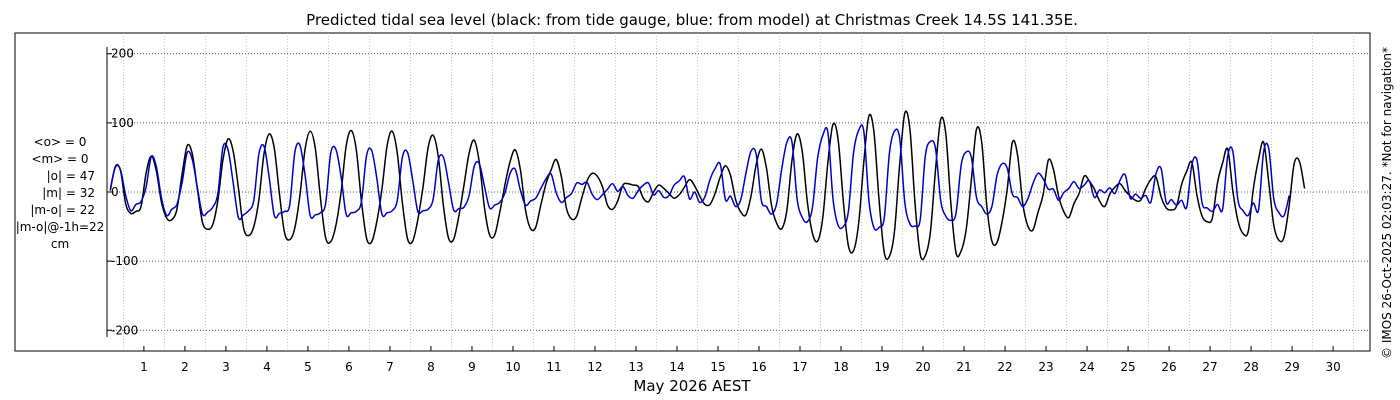  I want to click on x-tick-label: 24, so click(1086, 367).